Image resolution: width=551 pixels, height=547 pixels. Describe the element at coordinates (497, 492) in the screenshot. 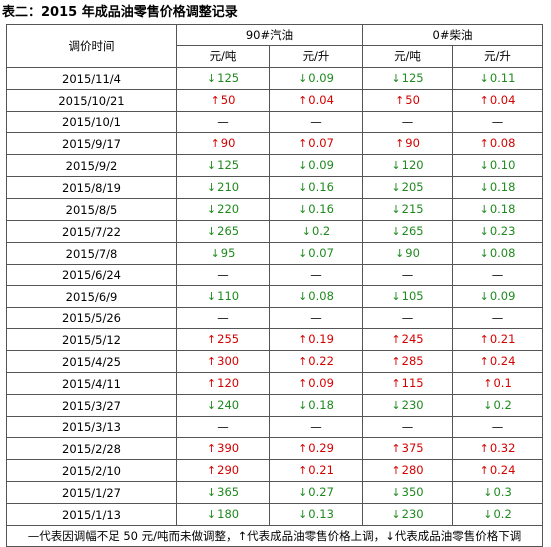

I see `value-cell-d-l: ↓0.3` at that location.